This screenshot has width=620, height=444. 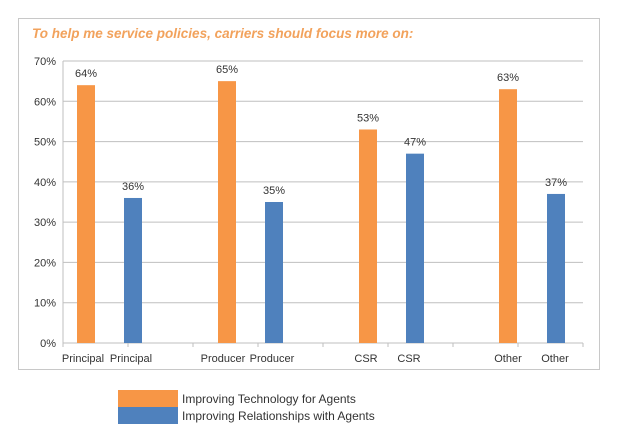 I want to click on data-label: 37%, so click(x=556, y=183).